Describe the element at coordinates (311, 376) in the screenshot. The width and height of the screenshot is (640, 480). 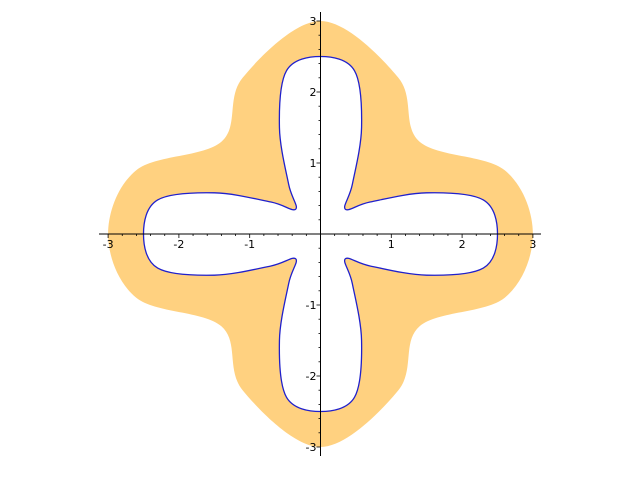
I see `y-tick-label: -2` at that location.